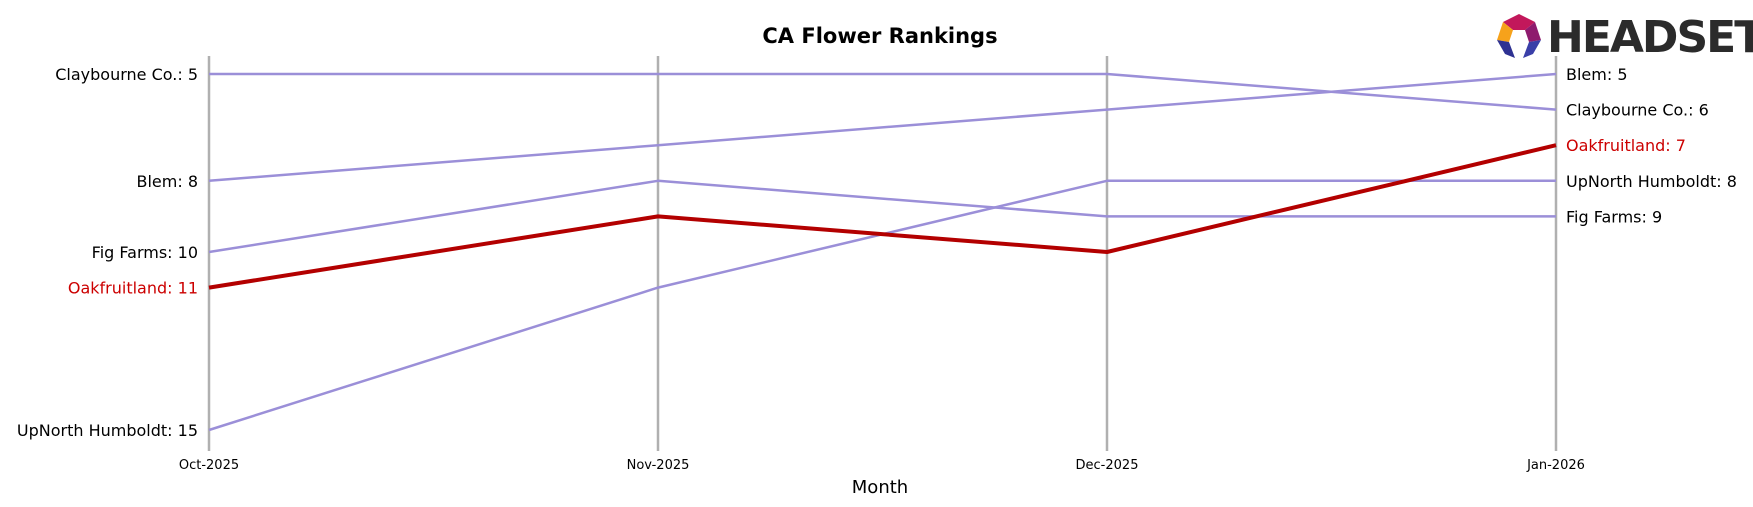 Image resolution: width=1753 pixels, height=507 pixels. Describe the element at coordinates (126, 74) in the screenshot. I see `left-label: Claybourne Co.: 5` at that location.